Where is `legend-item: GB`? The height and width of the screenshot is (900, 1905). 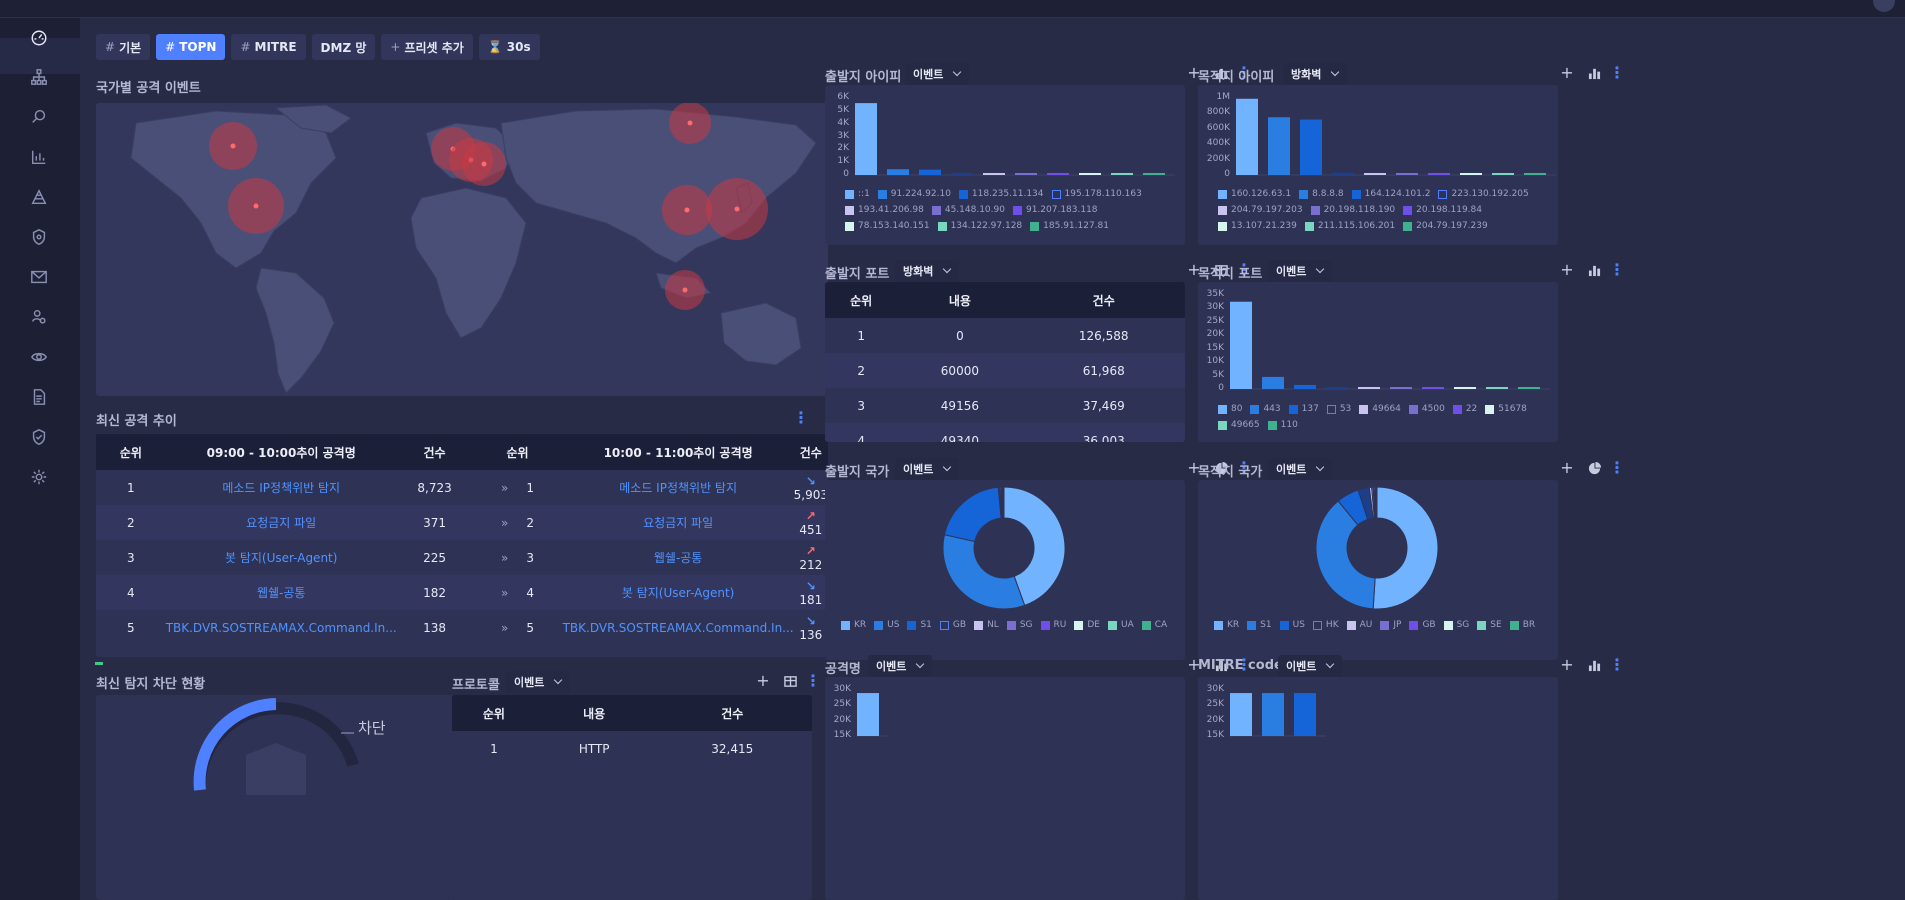
legend-item: GB is located at coordinates (1422, 625).